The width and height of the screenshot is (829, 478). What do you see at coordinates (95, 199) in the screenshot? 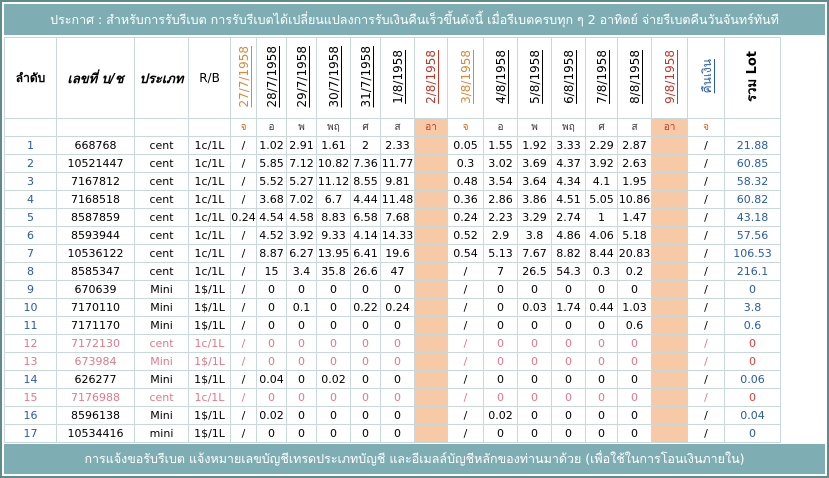
I see `account-number: 7168518` at bounding box center [95, 199].